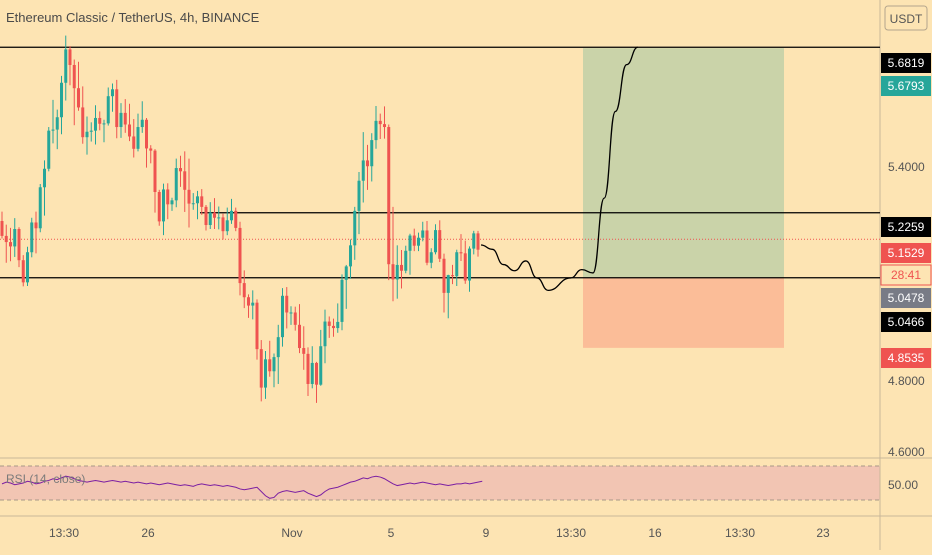 The image size is (932, 555). I want to click on rsi-pane: RSI (14, close), so click(440, 483).